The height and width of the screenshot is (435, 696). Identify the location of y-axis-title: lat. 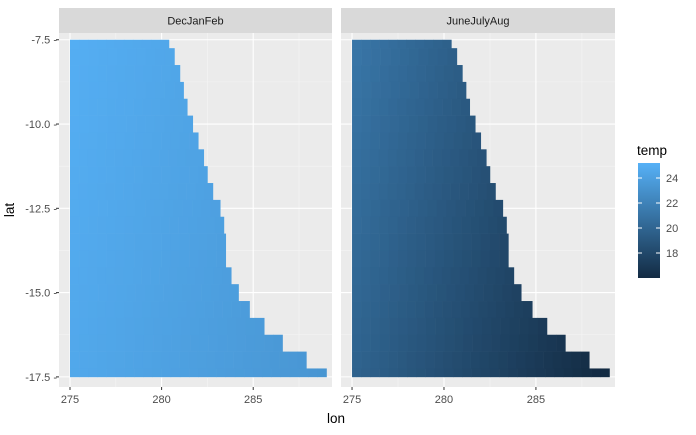
(9, 210).